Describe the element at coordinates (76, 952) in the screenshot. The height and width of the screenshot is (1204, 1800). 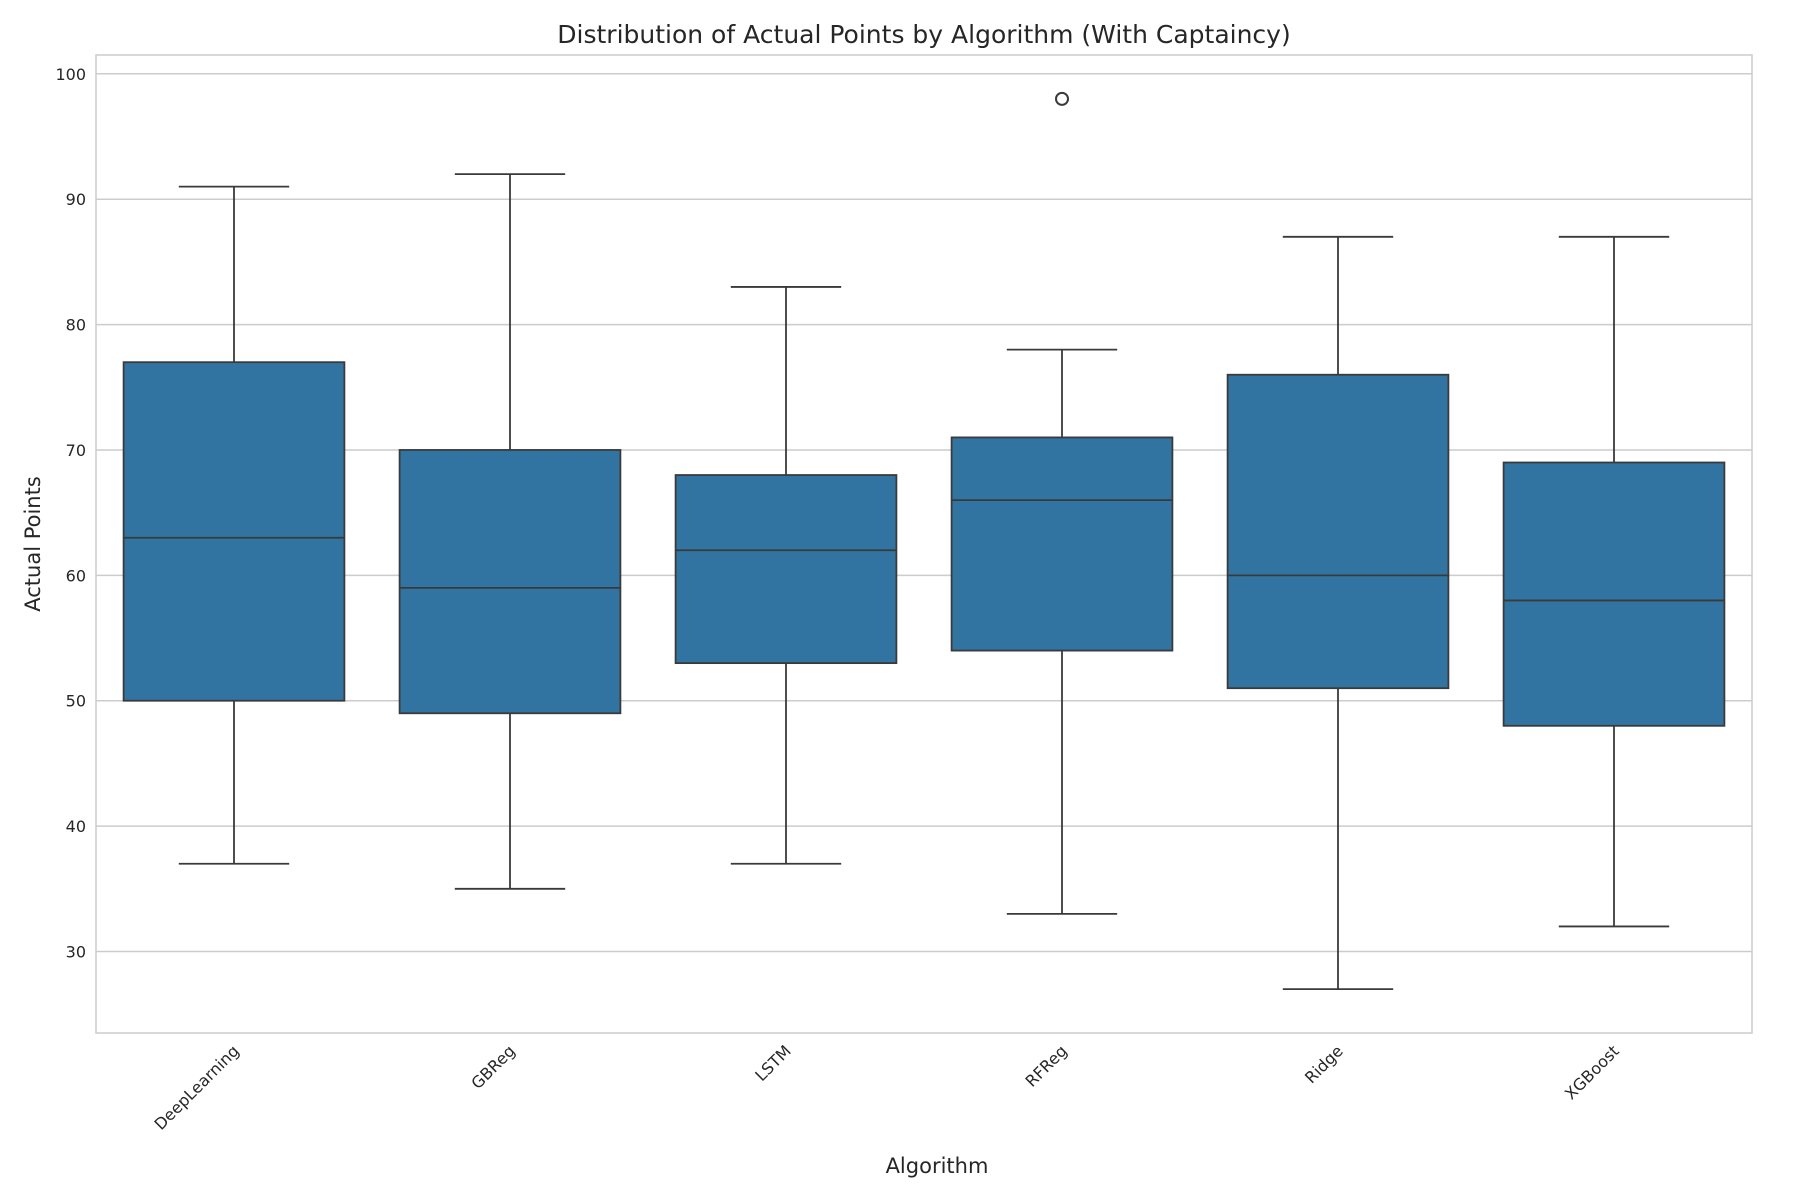
I see `y-tick-label: 30` at that location.